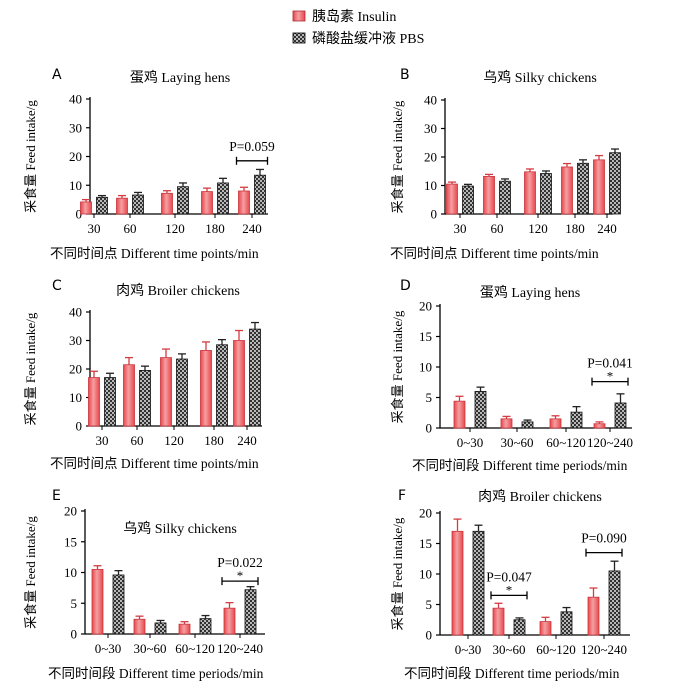 Image resolution: width=700 pixels, height=695 pixels. What do you see at coordinates (402, 496) in the screenshot?
I see `panel-letter: F` at bounding box center [402, 496].